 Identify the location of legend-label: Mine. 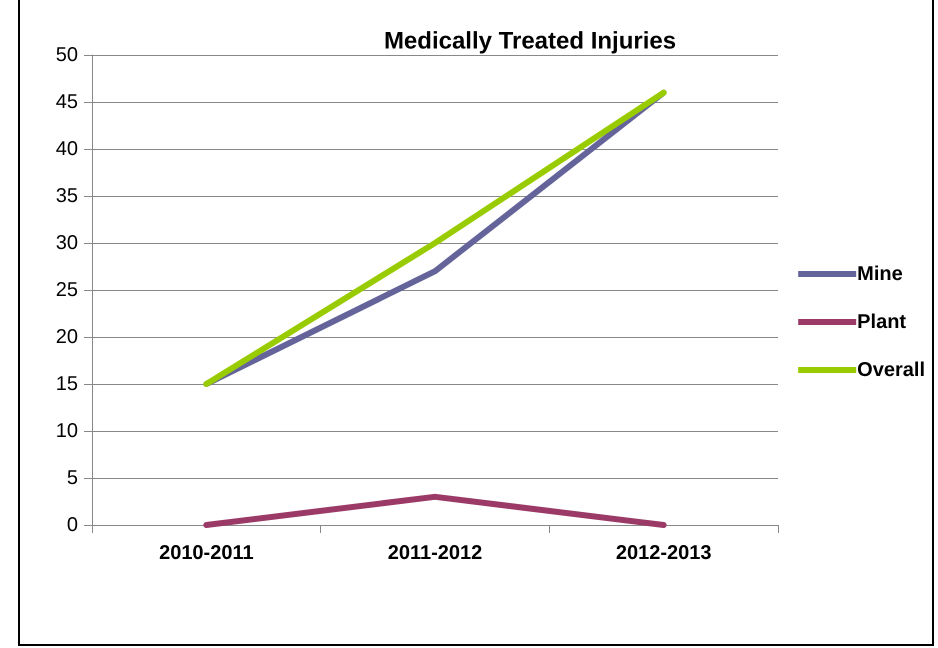
(880, 274).